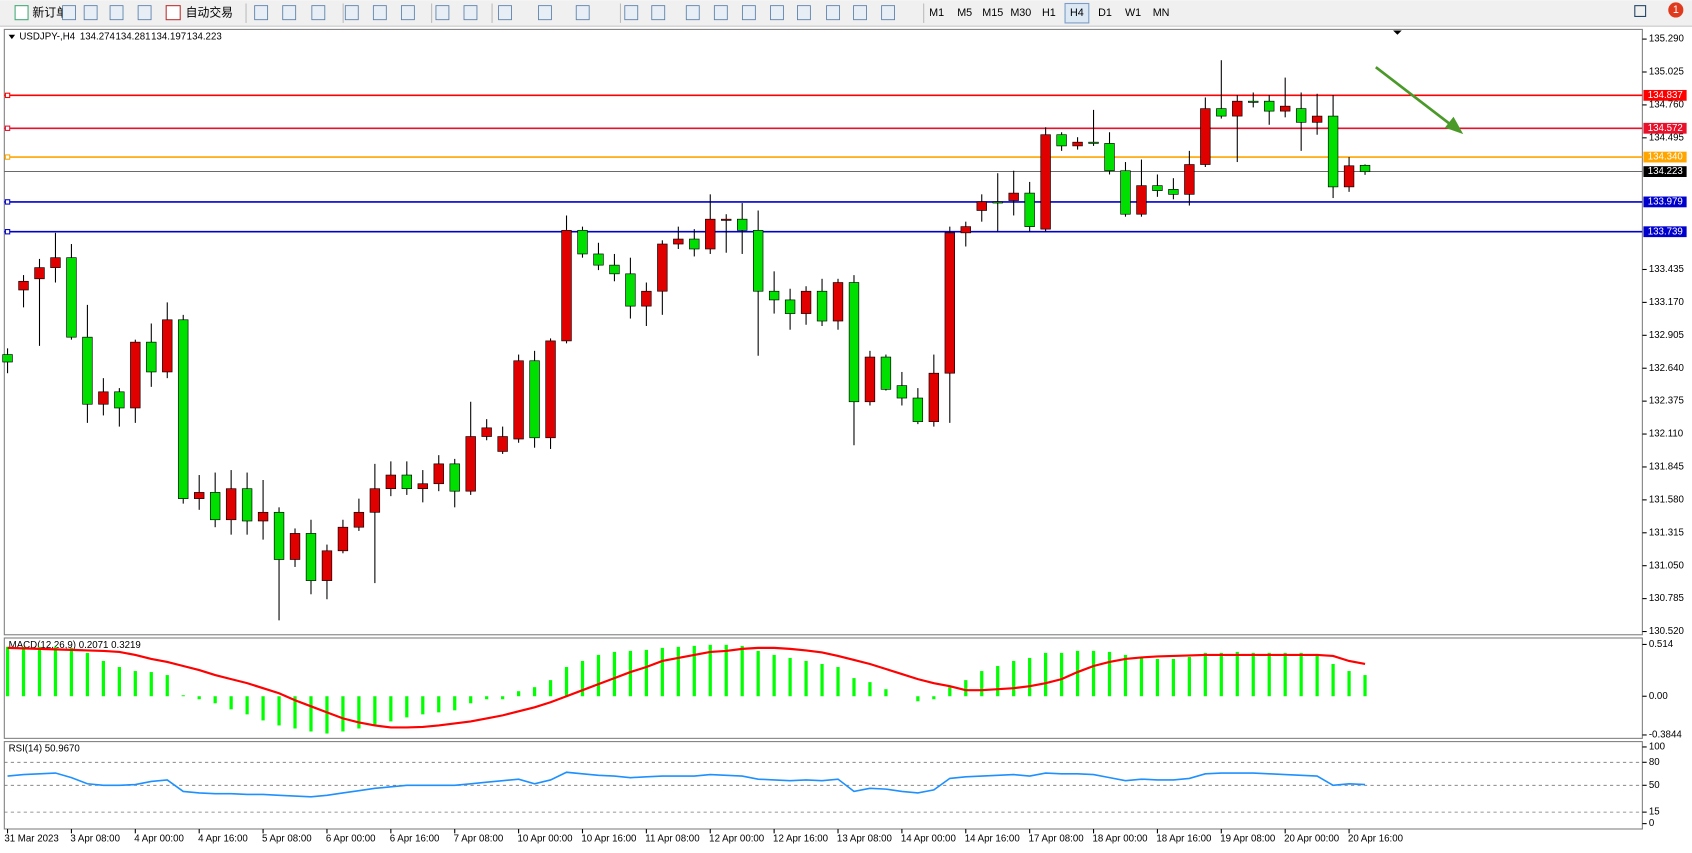 The image size is (1692, 853). Describe the element at coordinates (45, 749) in the screenshot. I see `indicator-title: RSI(14) 50.9670` at that location.